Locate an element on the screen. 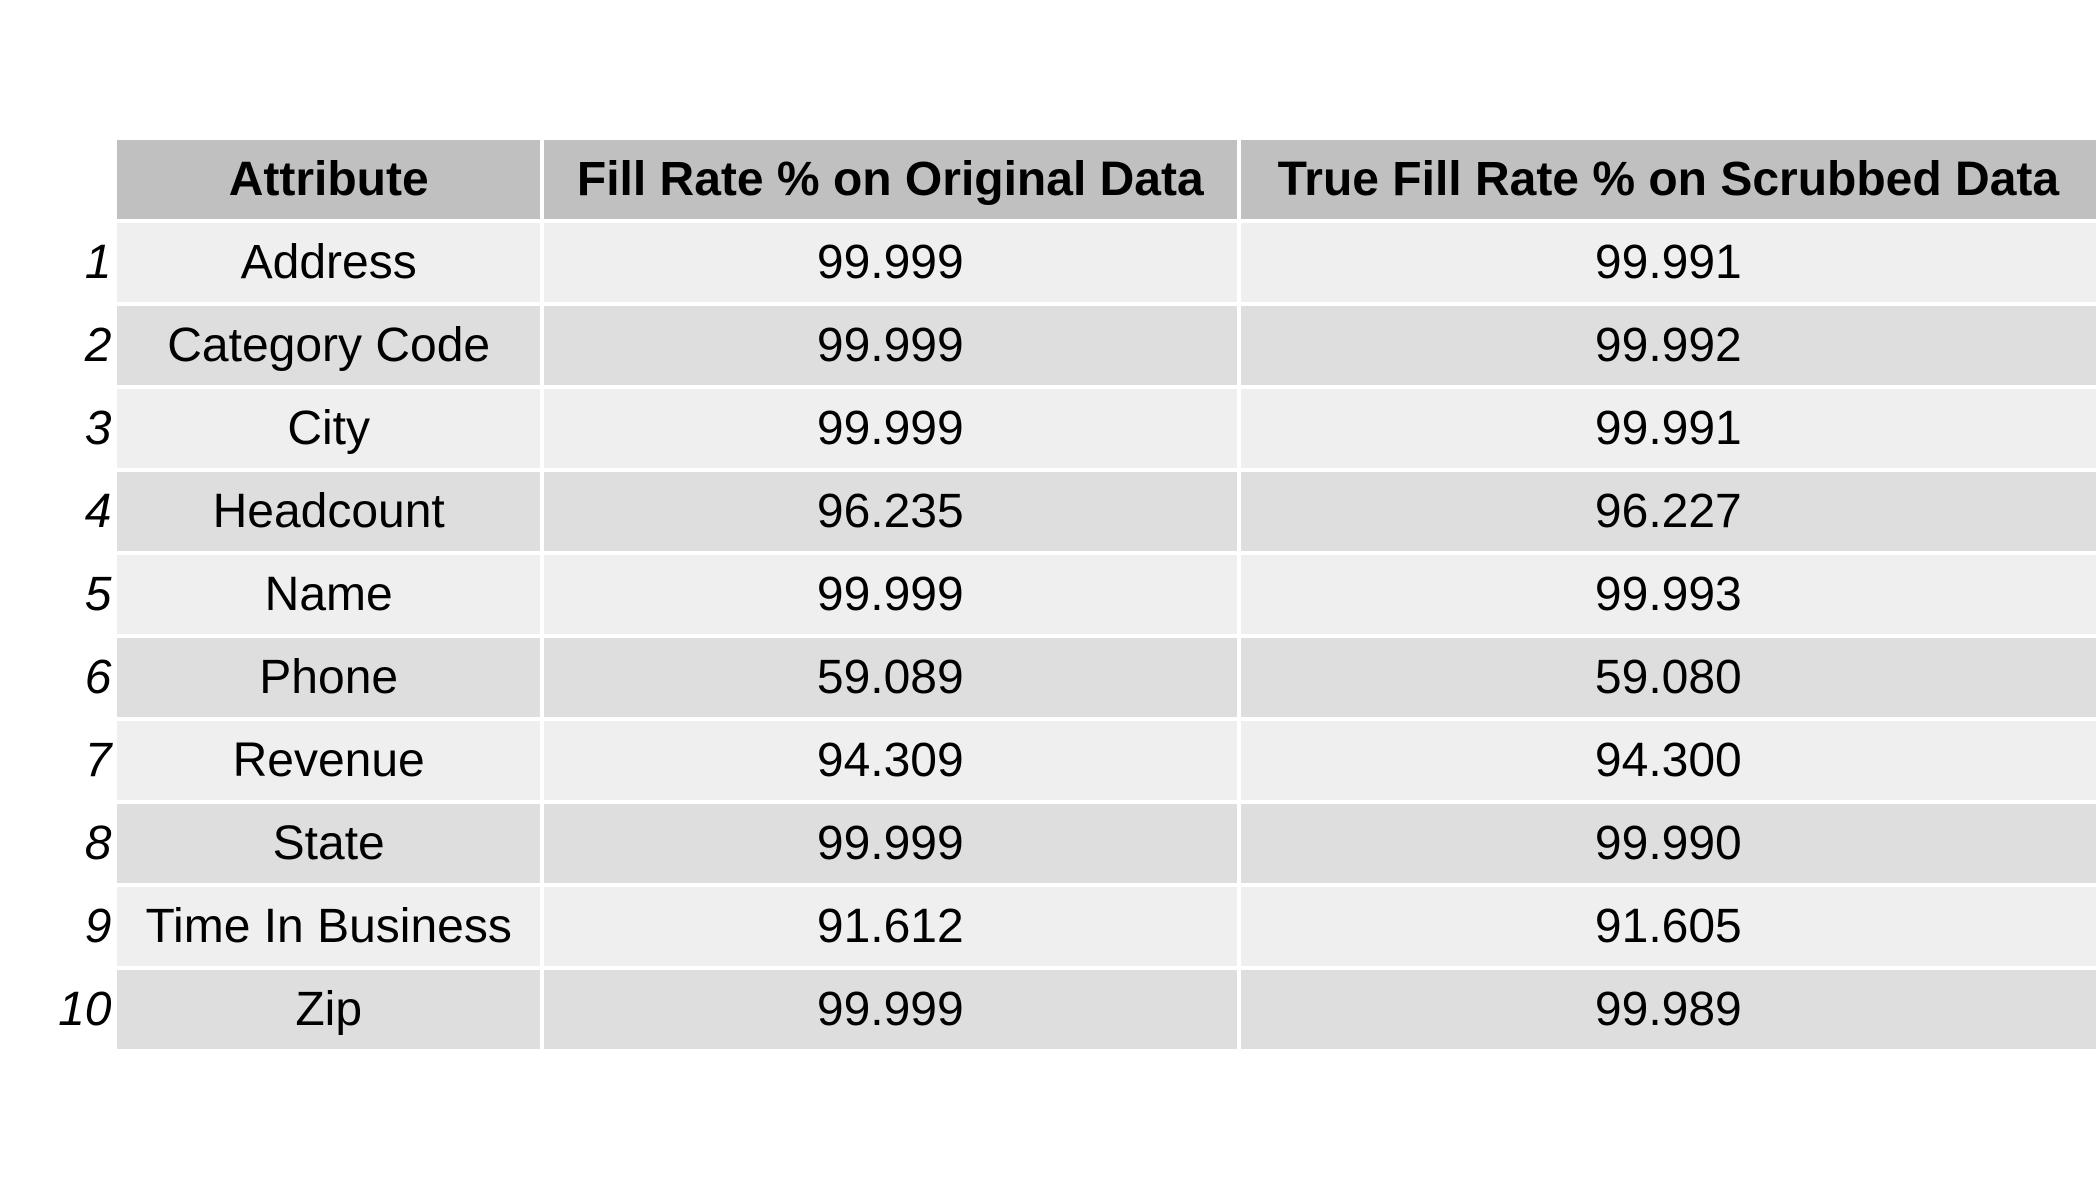 The height and width of the screenshot is (1200, 2100). attribute-cell: Headcount is located at coordinates (328, 511).